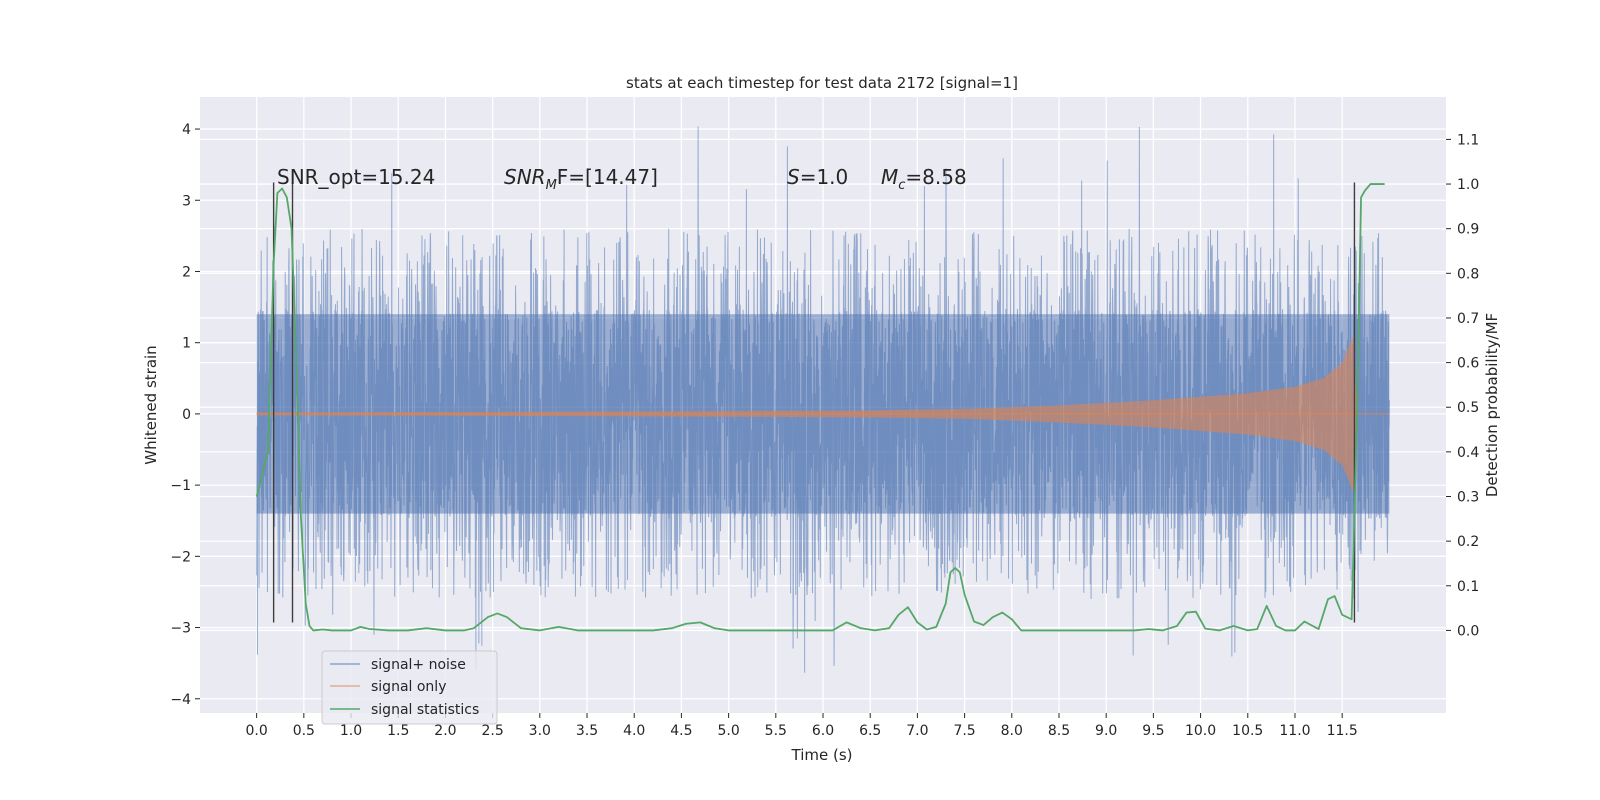 The width and height of the screenshot is (1600, 800). What do you see at coordinates (823, 731) in the screenshot?
I see `x-tick-label: 6.0` at bounding box center [823, 731].